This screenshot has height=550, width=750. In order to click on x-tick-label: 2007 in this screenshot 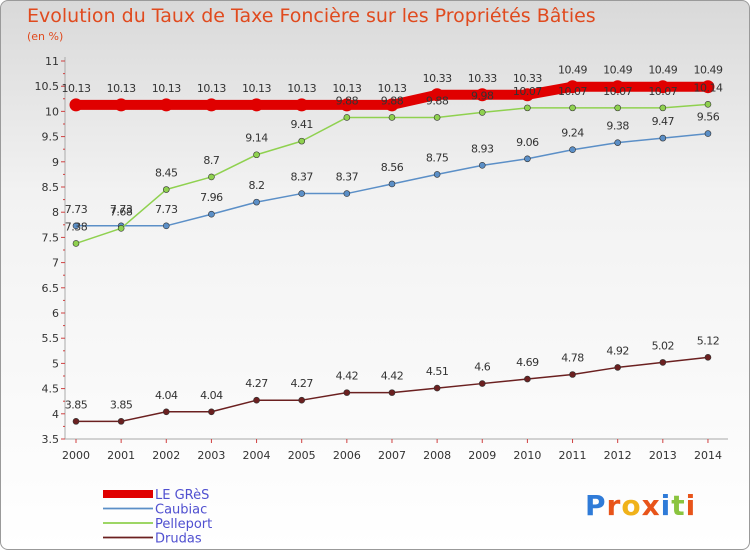, I will do `click(392, 455)`.